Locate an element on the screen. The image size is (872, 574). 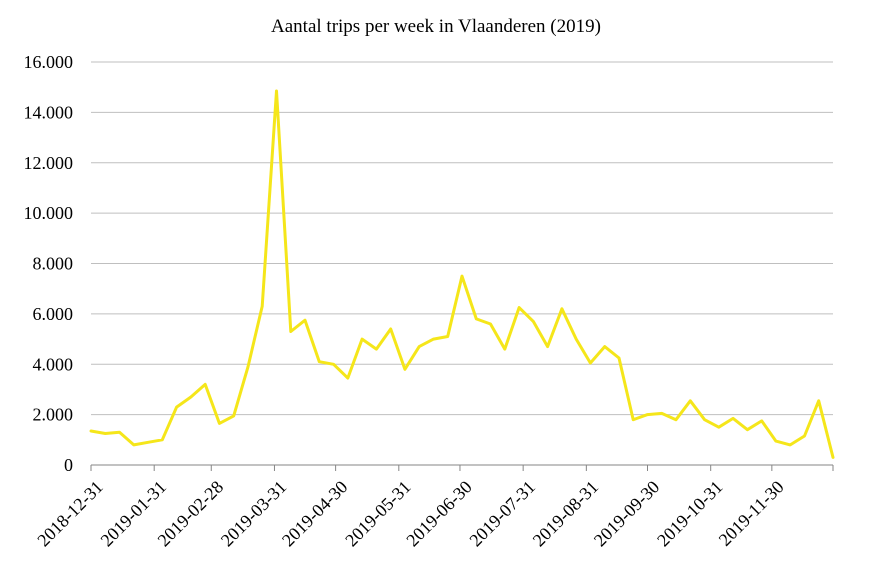
y-tick-label: 0 is located at coordinates (68, 465).